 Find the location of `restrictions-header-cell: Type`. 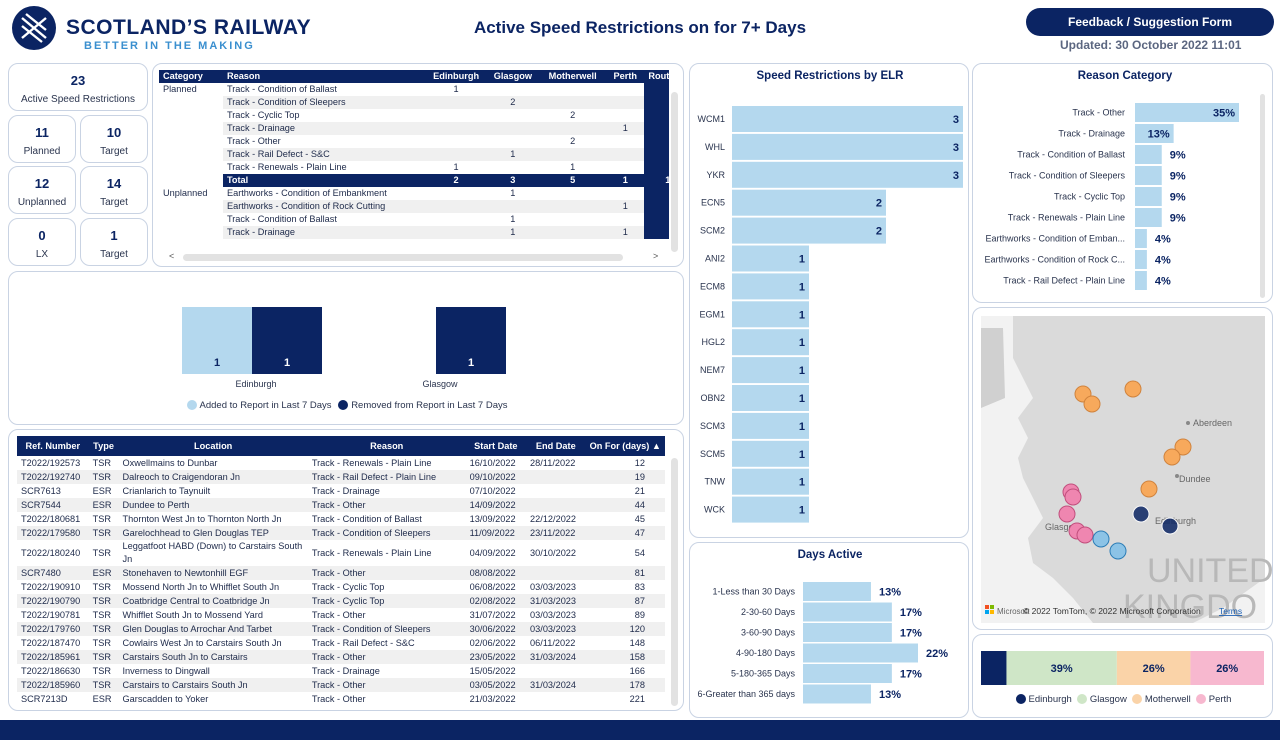

restrictions-header-cell: Type is located at coordinates (103, 446).